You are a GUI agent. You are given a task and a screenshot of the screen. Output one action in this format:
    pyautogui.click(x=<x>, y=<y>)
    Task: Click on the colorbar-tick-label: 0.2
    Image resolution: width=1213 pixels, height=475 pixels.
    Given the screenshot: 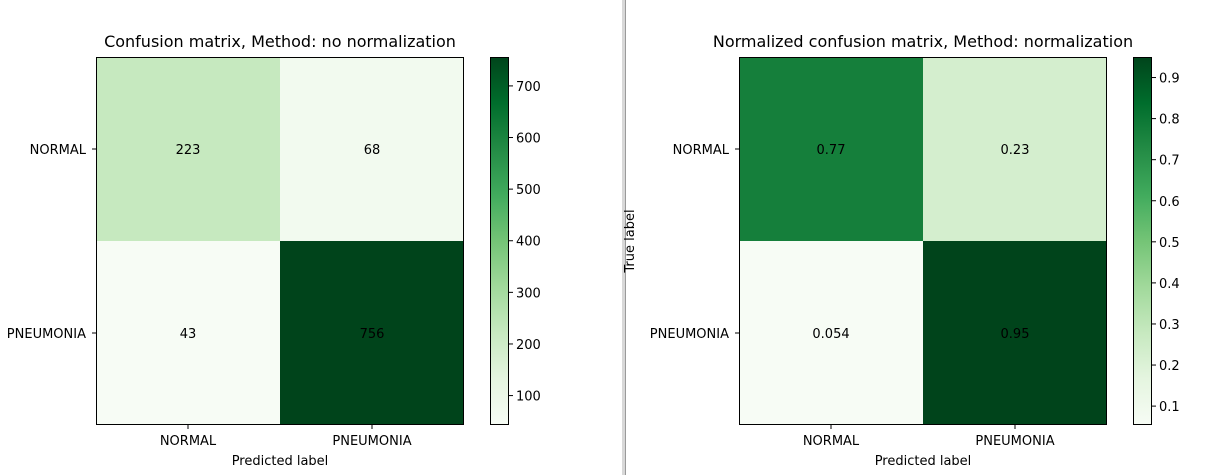 What is the action you would take?
    pyautogui.click(x=1169, y=366)
    